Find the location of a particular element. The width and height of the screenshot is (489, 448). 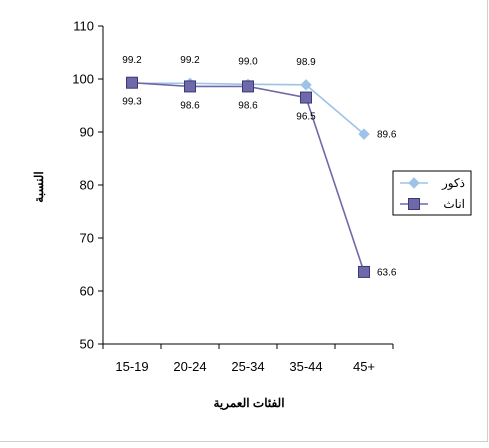

x-tick-label: 25-34 is located at coordinates (247, 366).